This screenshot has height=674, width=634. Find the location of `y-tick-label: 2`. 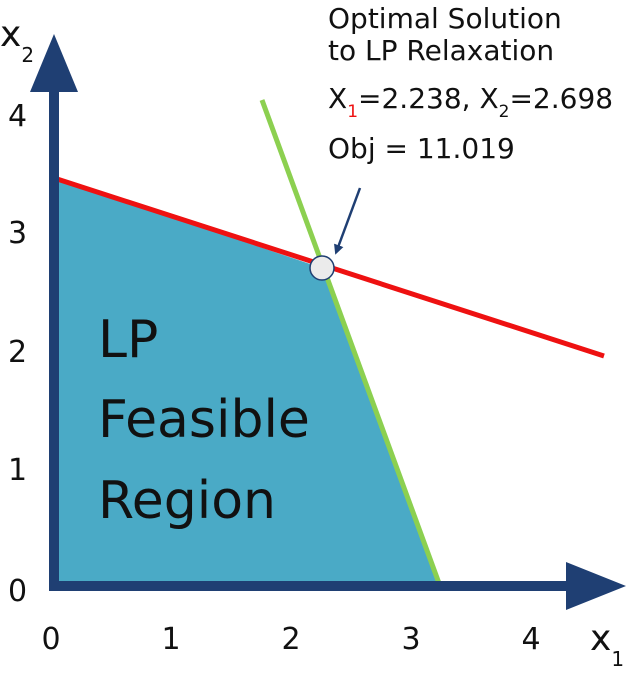

y-tick-label: 2 is located at coordinates (17, 352).